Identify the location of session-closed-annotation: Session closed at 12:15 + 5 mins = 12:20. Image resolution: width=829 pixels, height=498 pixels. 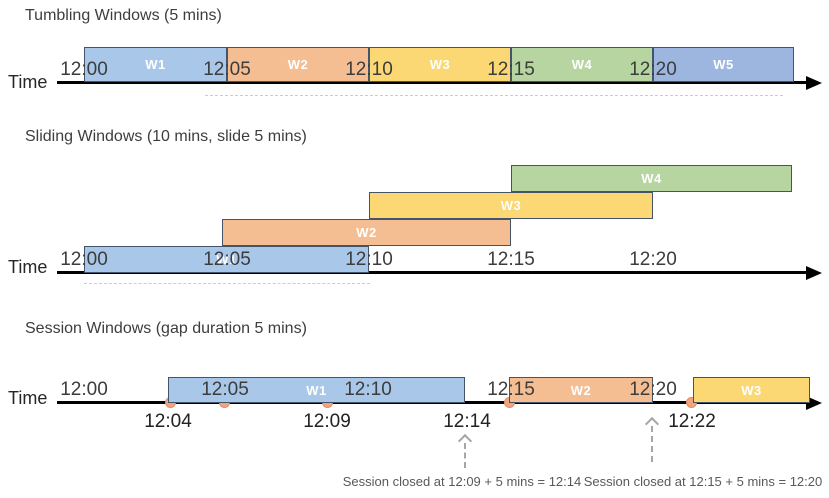
(703, 481).